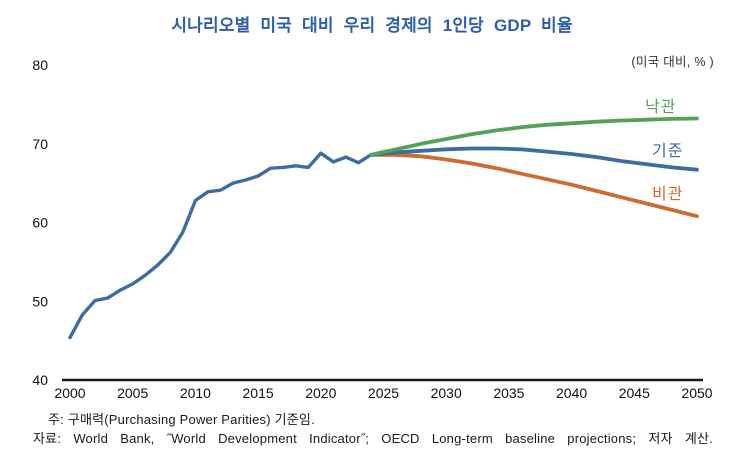 The width and height of the screenshot is (744, 468). What do you see at coordinates (69, 393) in the screenshot?
I see `x-tick-label: 2000` at bounding box center [69, 393].